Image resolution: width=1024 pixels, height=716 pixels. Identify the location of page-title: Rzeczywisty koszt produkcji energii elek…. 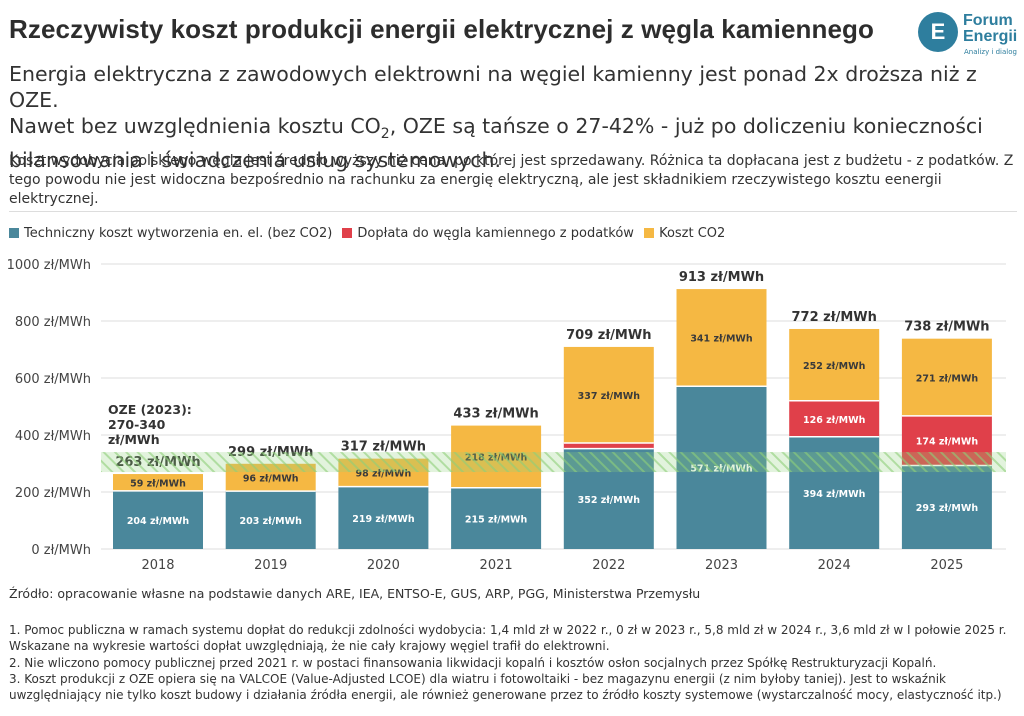
(441, 29).